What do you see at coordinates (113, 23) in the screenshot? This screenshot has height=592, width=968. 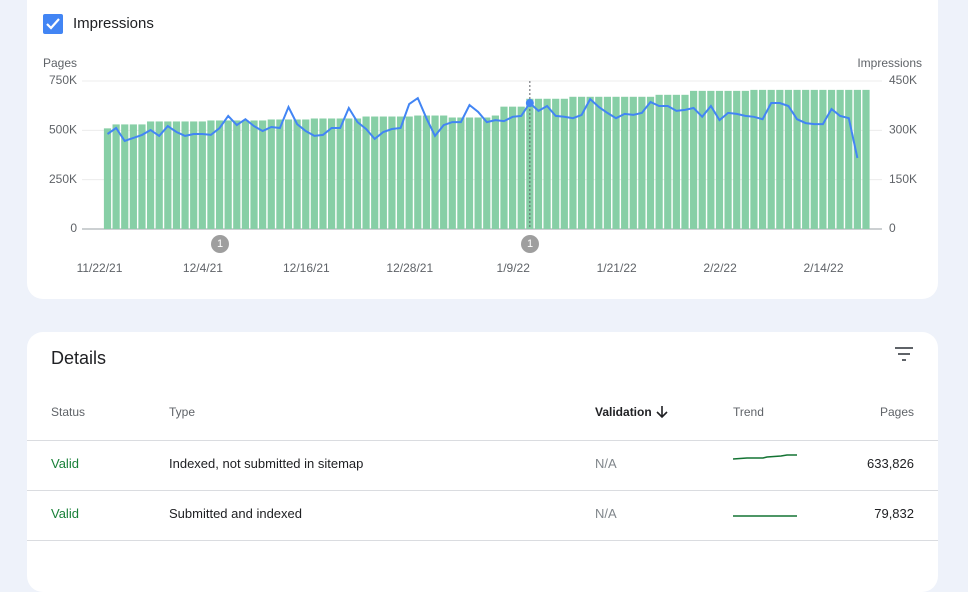 I see `checkbox-label: Impressions` at bounding box center [113, 23].